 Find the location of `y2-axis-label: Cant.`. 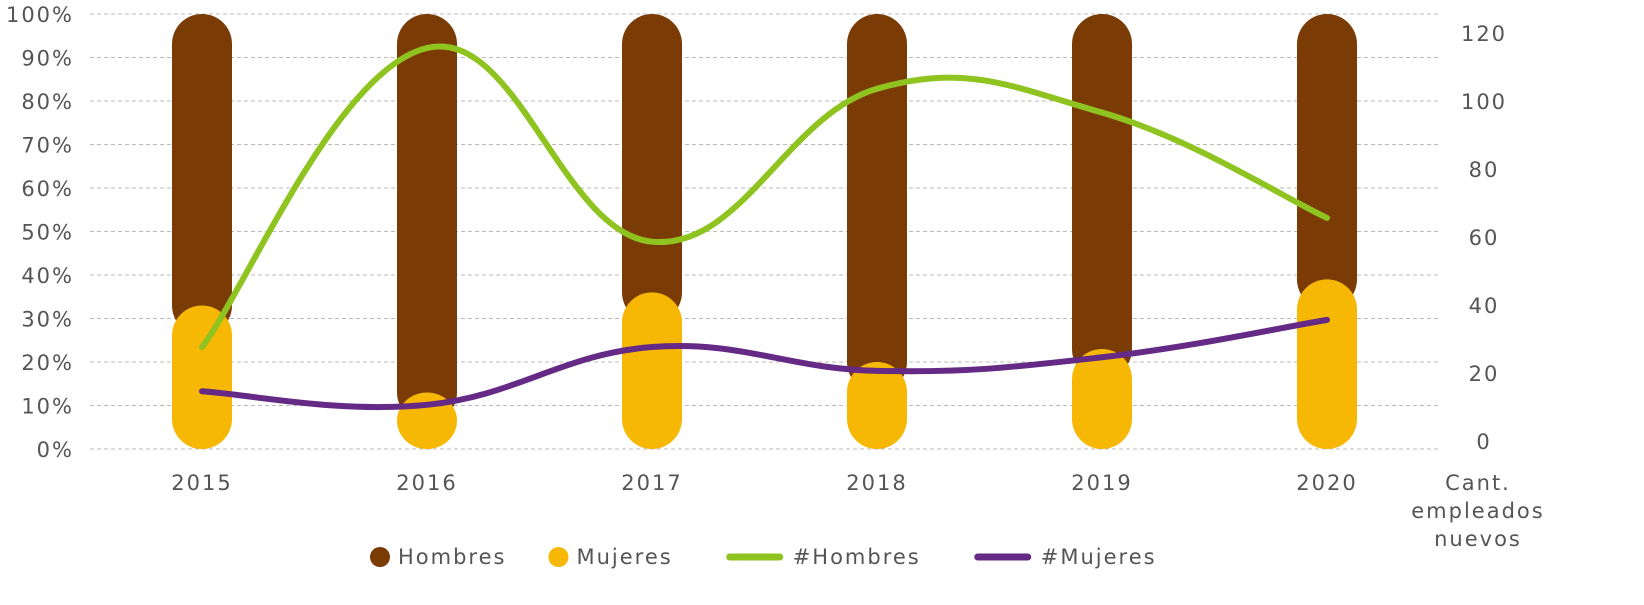

y2-axis-label: Cant. is located at coordinates (1478, 483).